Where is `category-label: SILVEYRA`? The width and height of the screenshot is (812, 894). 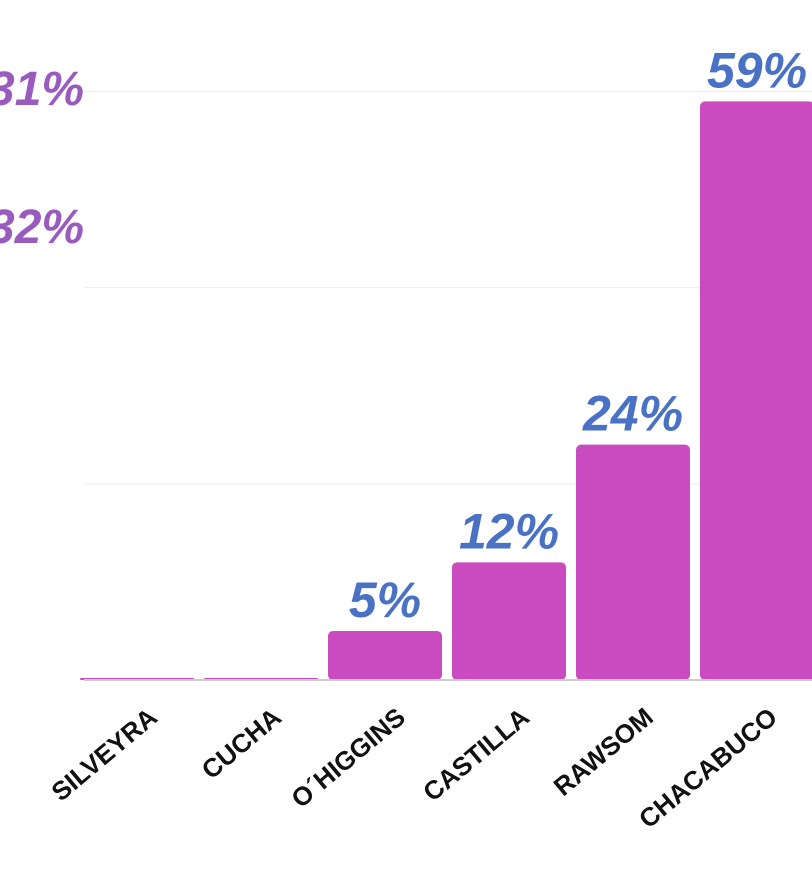
category-label: SILVEYRA is located at coordinates (104, 753).